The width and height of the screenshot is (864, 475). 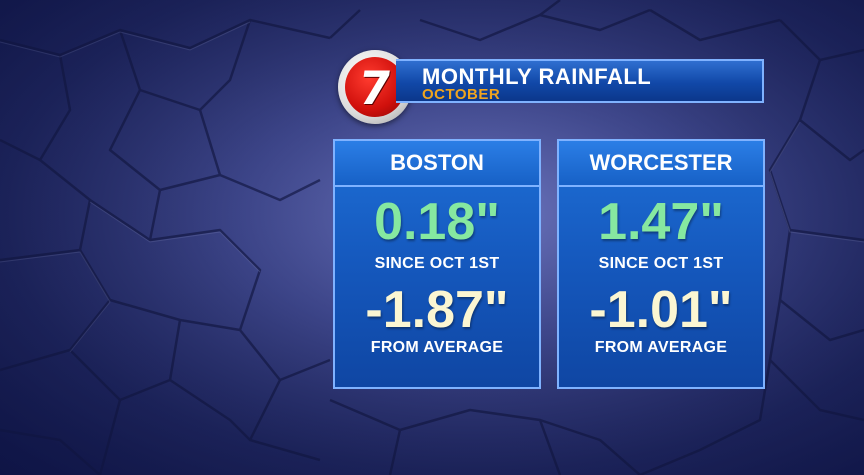 I want to click on page-subtitle: OCTOBER, so click(x=461, y=94).